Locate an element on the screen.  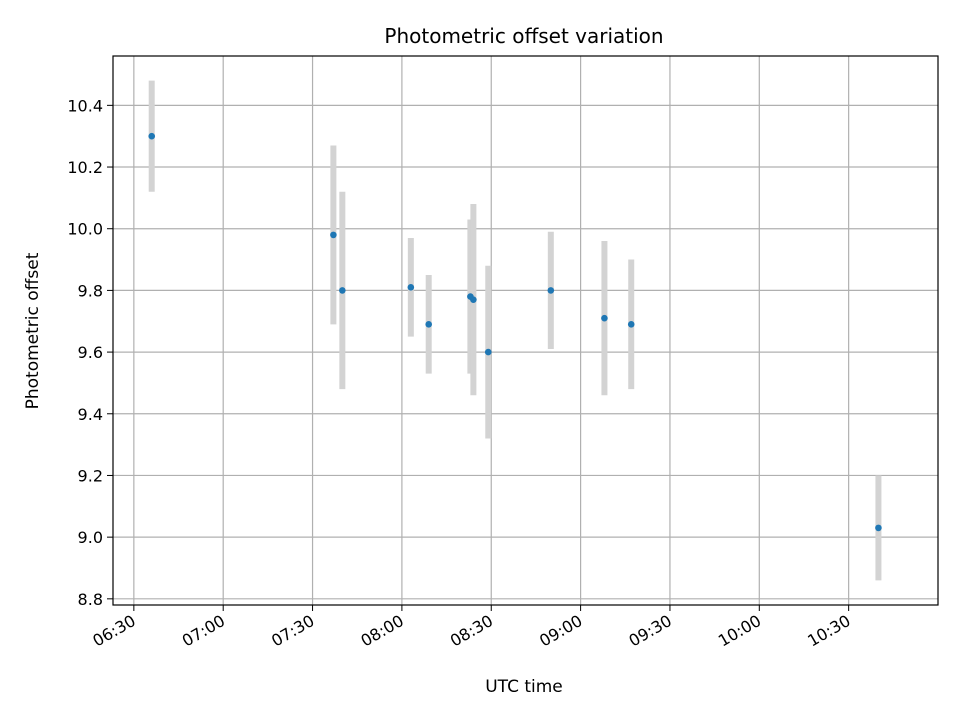
y-tick-label: 10.0 is located at coordinates (85, 229).